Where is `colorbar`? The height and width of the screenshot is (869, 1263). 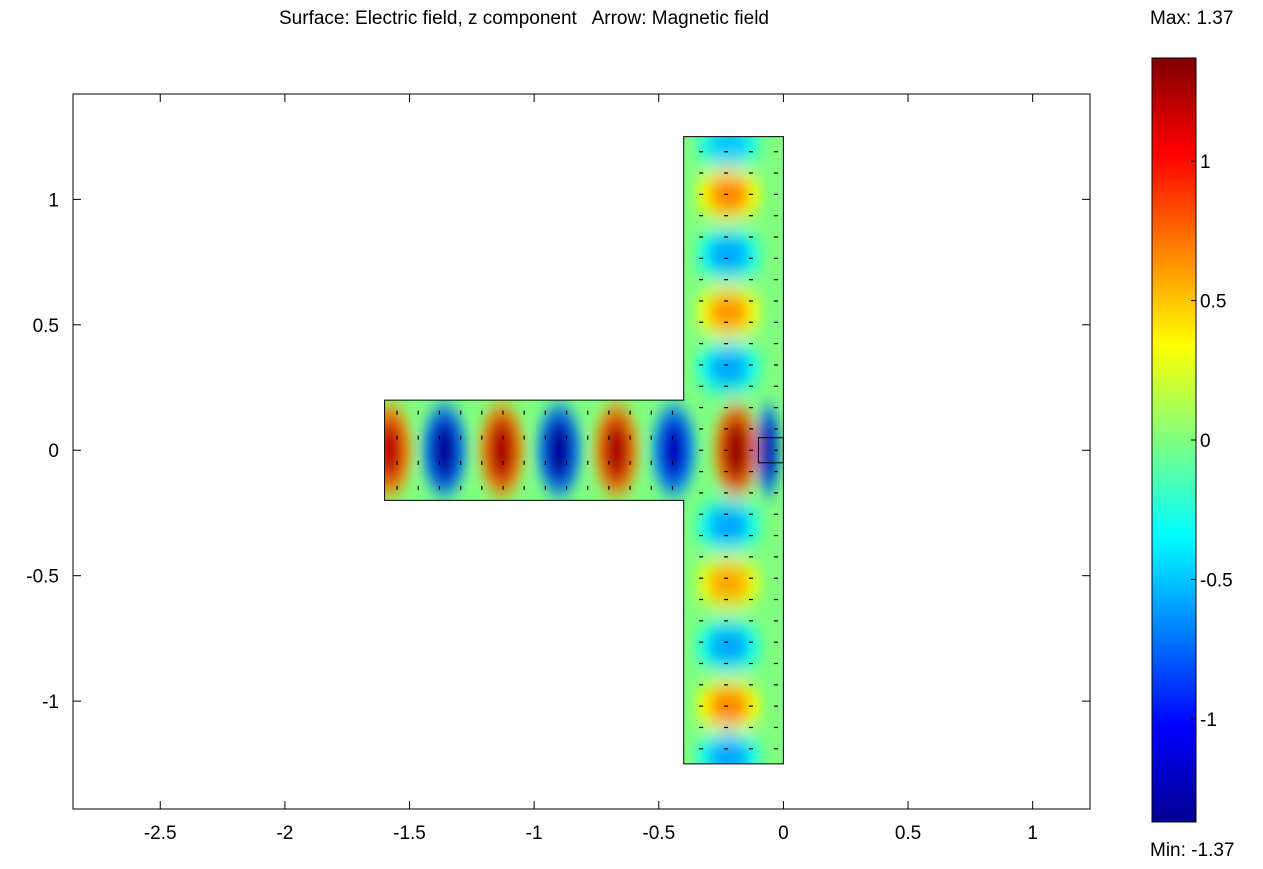 colorbar is located at coordinates (1174, 440).